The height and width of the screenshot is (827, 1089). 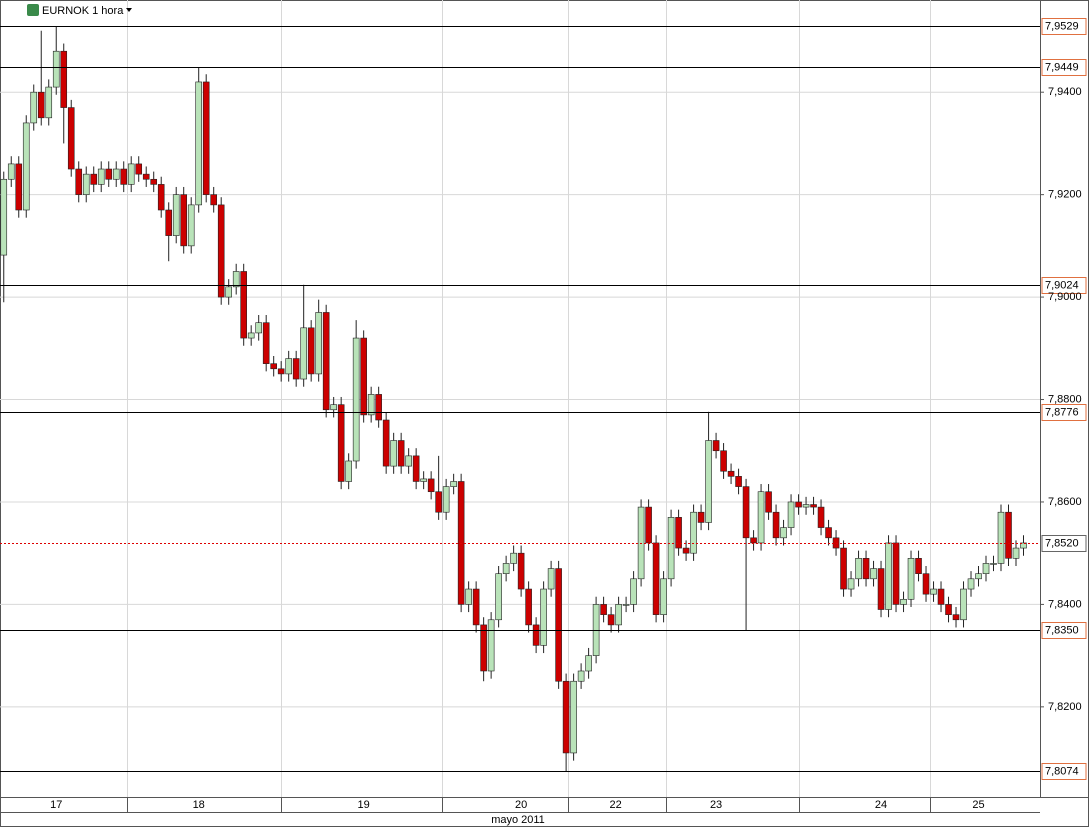 I want to click on level-label: 7,8350, so click(x=1062, y=630).